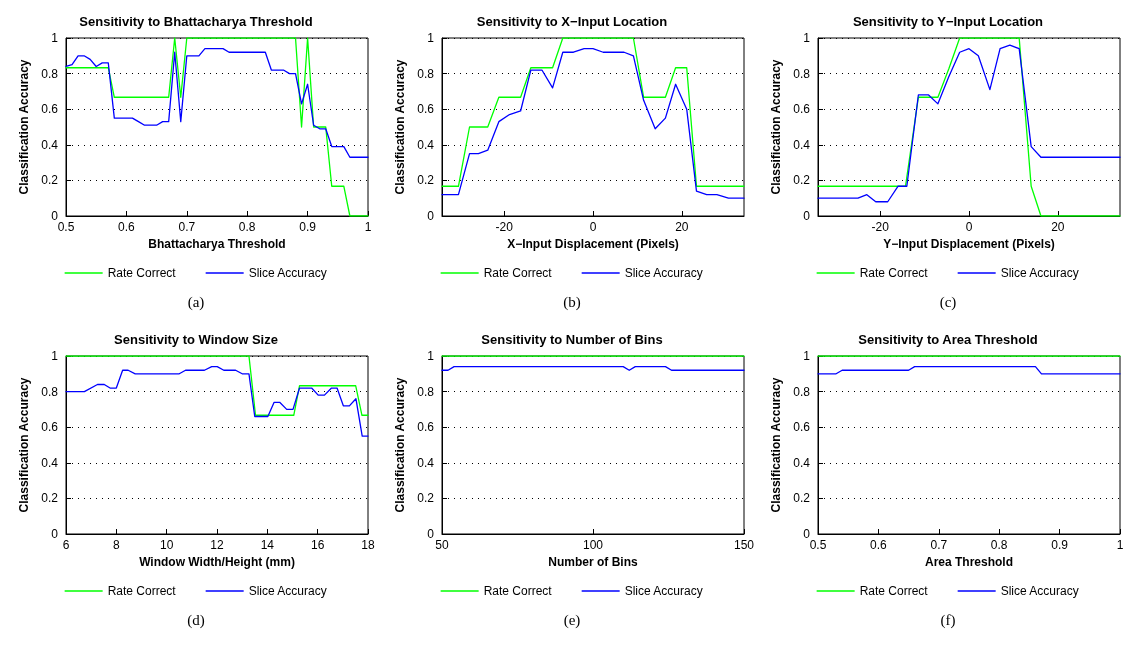 Image resolution: width=1145 pixels, height=646 pixels. What do you see at coordinates (317, 545) in the screenshot?
I see `x-tick-label: 16` at bounding box center [317, 545].